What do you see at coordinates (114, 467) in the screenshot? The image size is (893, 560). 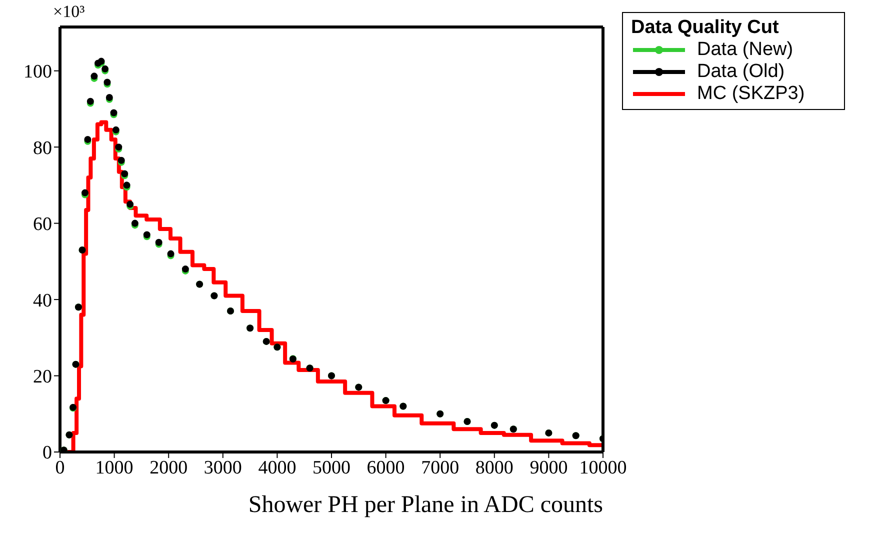 I see `x-tick-label: 1000` at bounding box center [114, 467].